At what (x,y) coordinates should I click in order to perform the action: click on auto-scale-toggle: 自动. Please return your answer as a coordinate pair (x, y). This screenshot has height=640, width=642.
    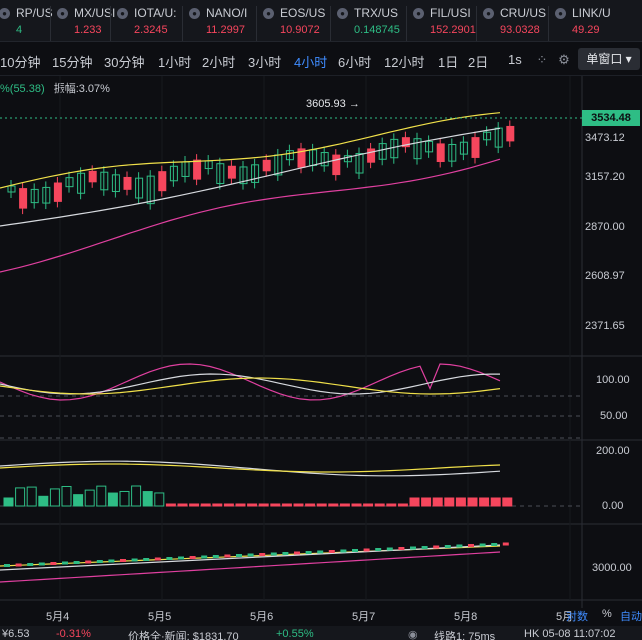
    Looking at the image, I should click on (631, 617).